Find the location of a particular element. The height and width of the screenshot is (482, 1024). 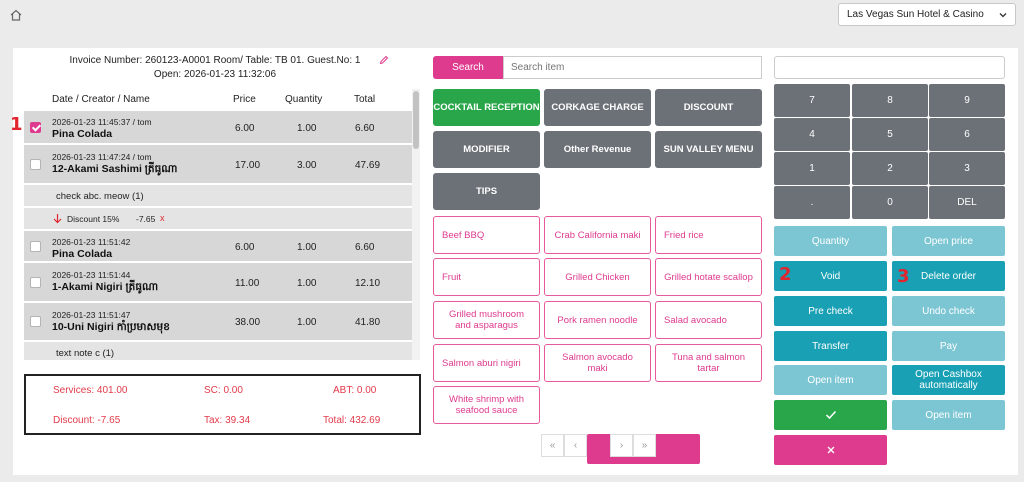

arrow-down-icon is located at coordinates (57, 219).